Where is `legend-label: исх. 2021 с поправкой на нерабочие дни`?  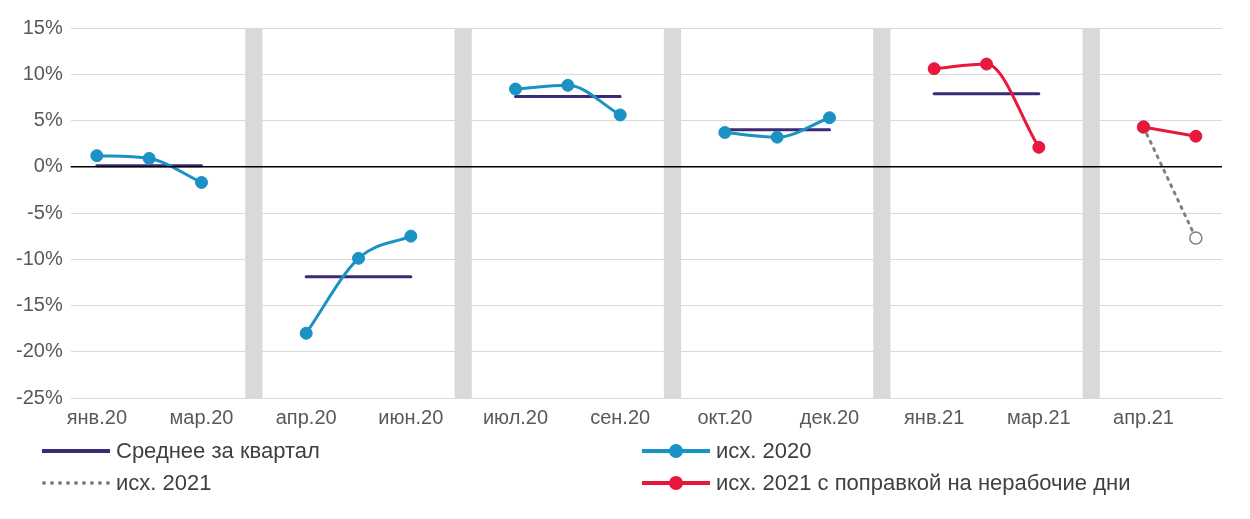 legend-label: исх. 2021 с поправкой на нерабочие дни is located at coordinates (923, 483).